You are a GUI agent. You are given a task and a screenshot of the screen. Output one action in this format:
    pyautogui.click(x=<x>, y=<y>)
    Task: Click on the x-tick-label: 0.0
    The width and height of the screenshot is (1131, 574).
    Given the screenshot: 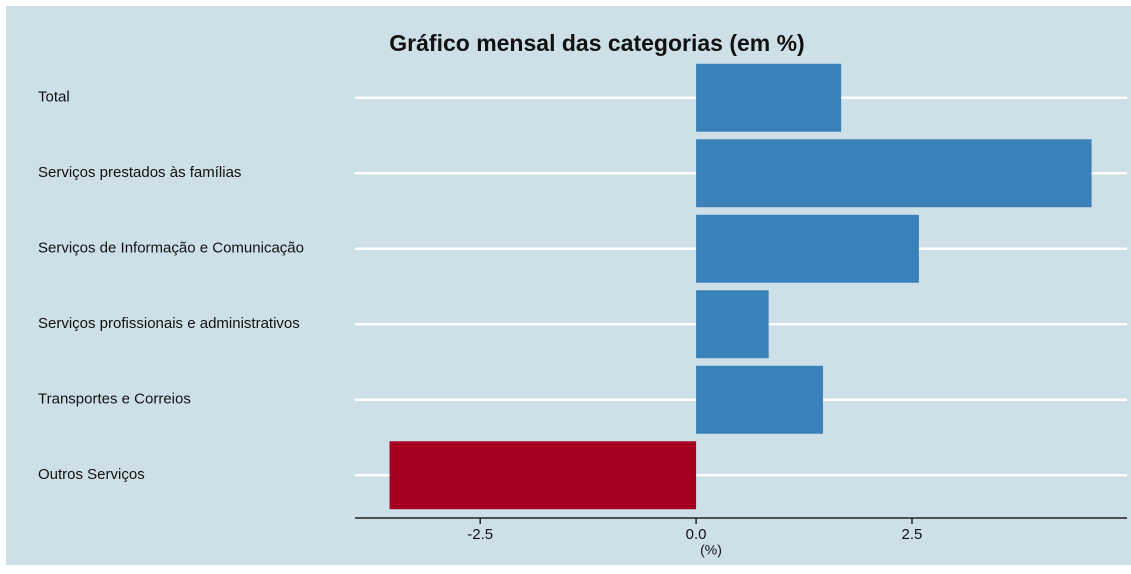 What is the action you would take?
    pyautogui.click(x=696, y=534)
    